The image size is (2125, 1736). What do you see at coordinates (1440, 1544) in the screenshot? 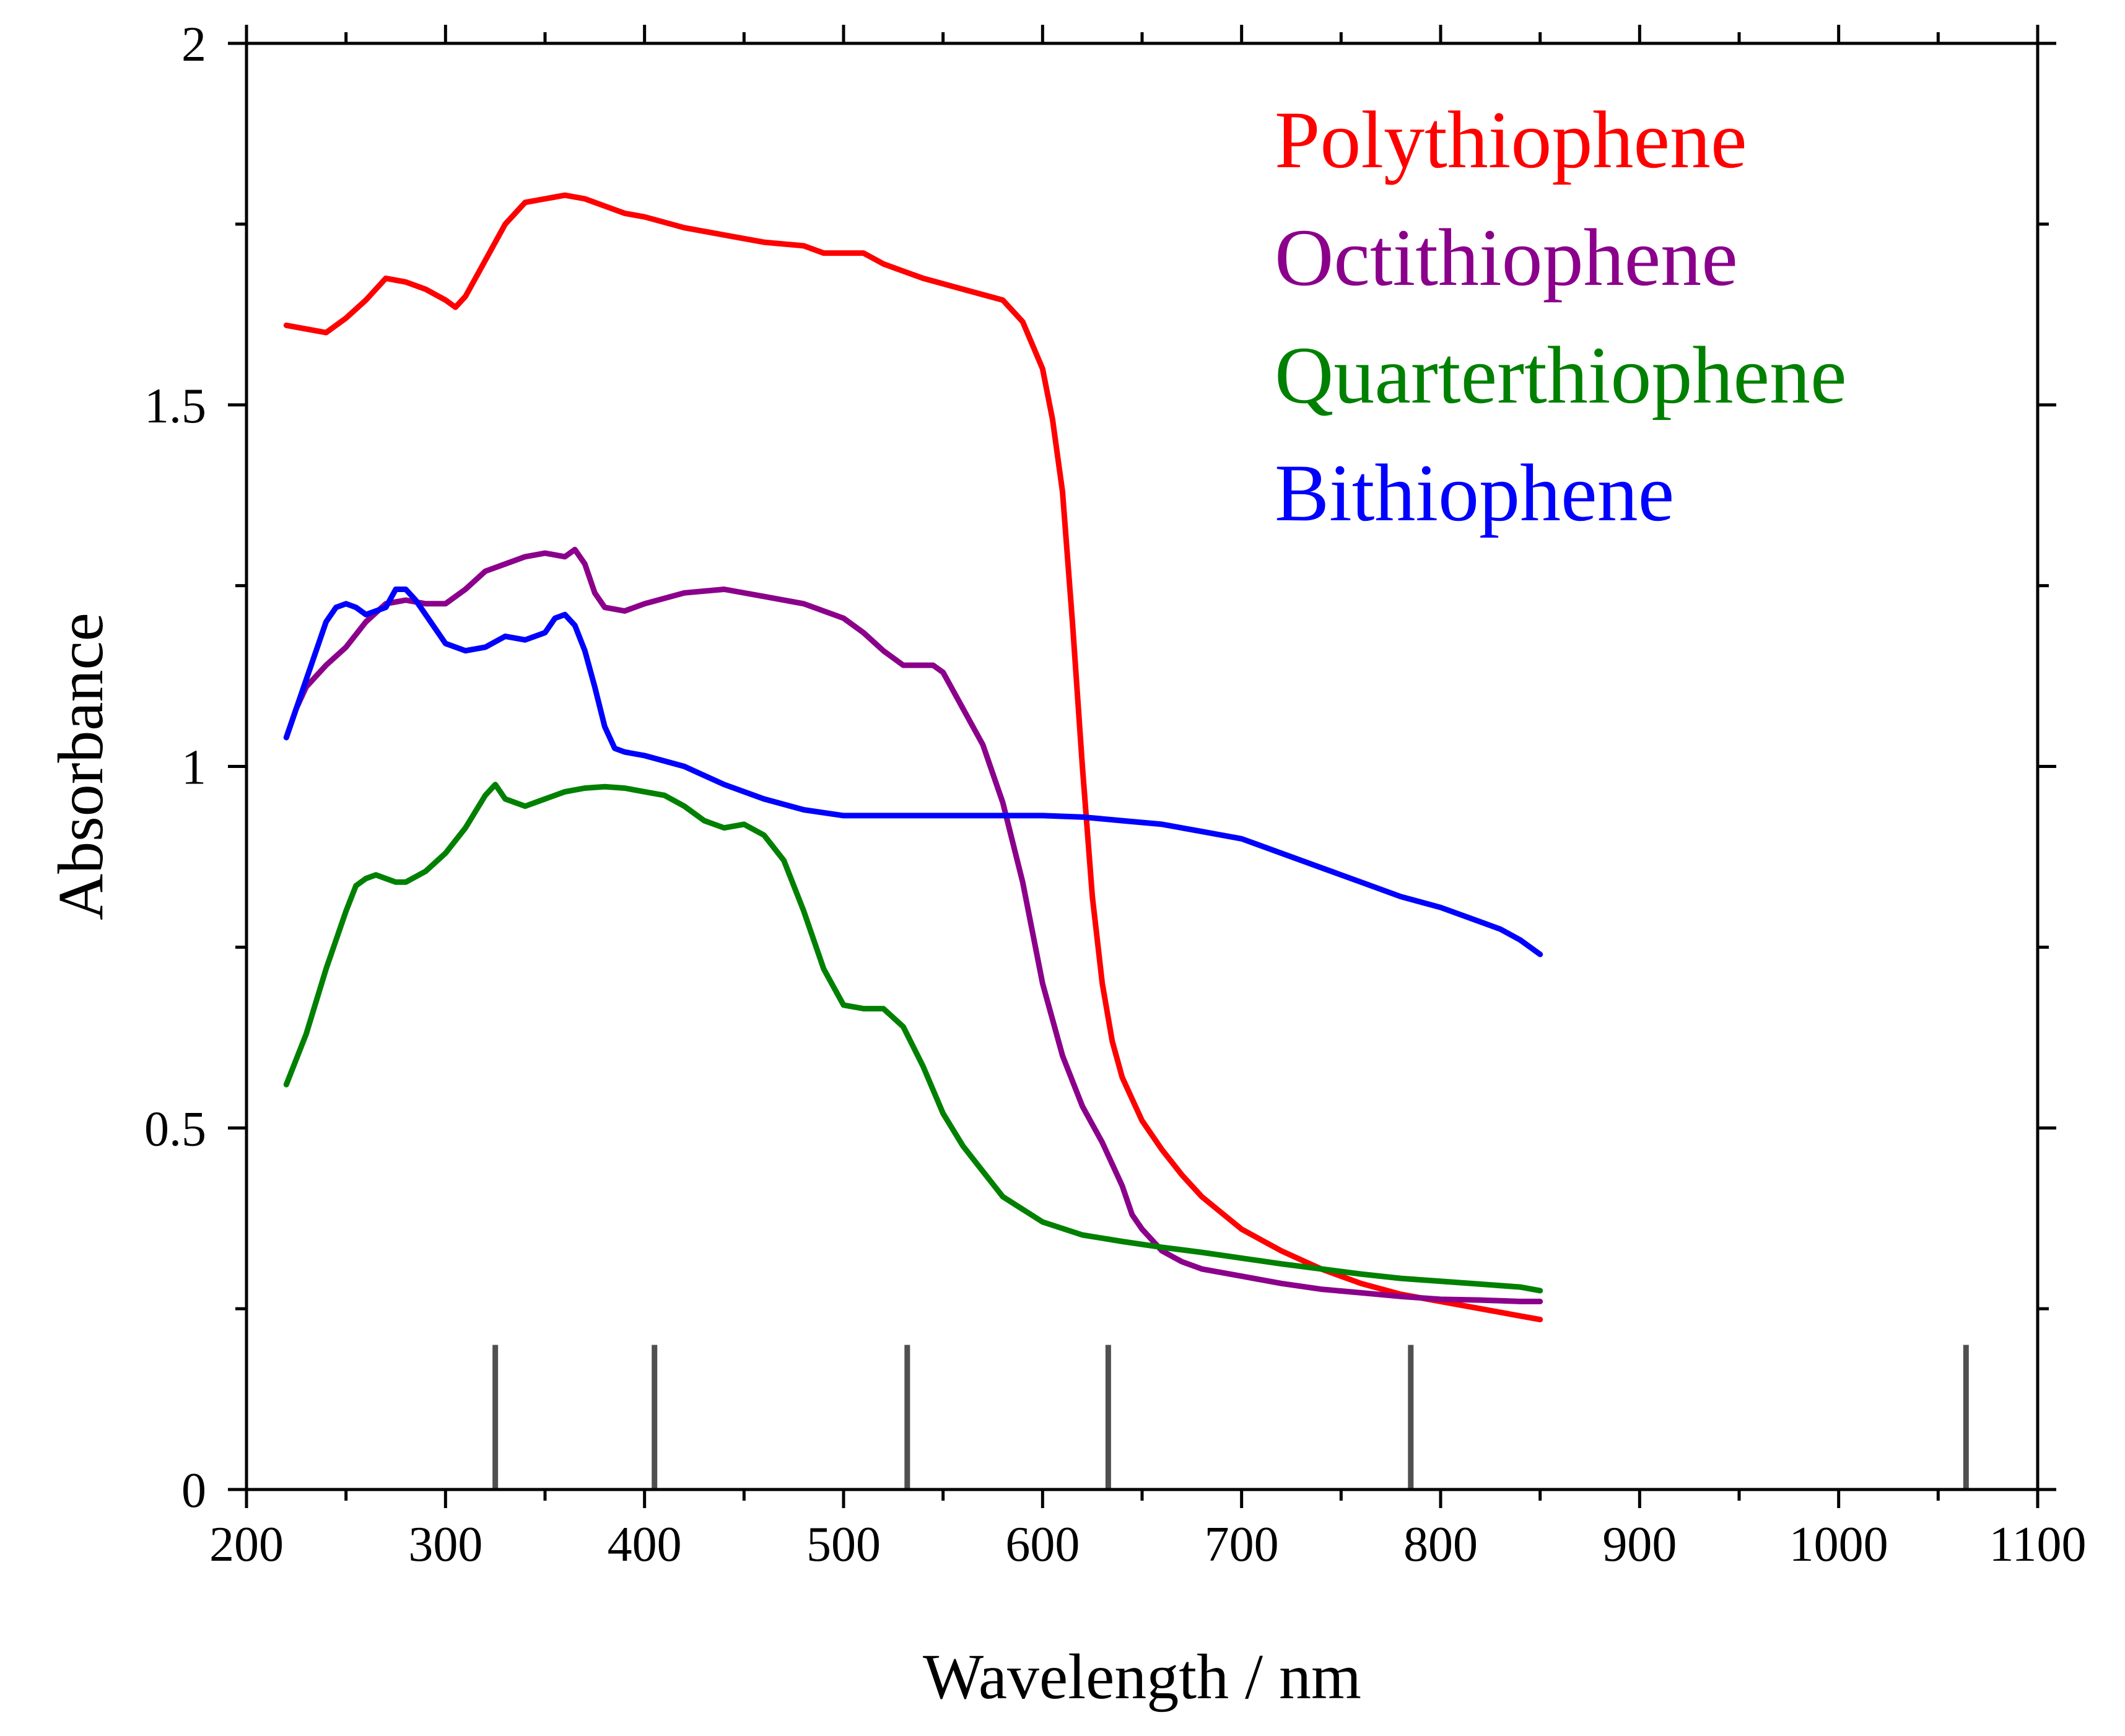
I see `x-tick-label-800: 800` at bounding box center [1440, 1544].